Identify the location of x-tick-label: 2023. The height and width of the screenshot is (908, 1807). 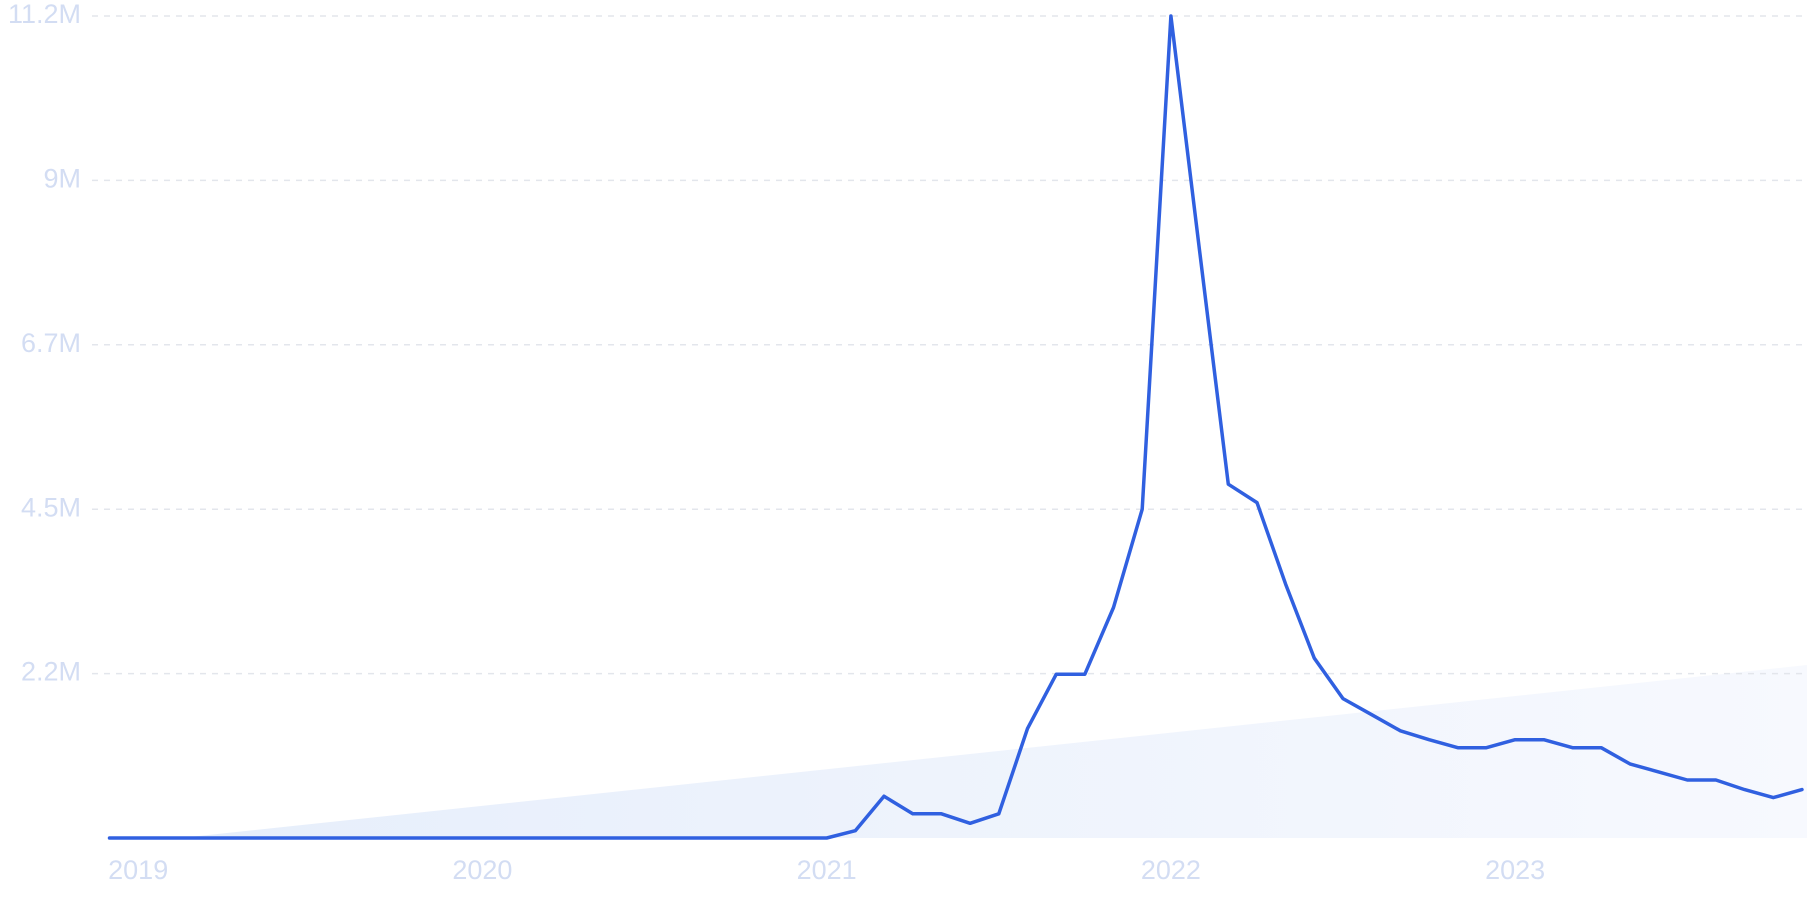
(1515, 870).